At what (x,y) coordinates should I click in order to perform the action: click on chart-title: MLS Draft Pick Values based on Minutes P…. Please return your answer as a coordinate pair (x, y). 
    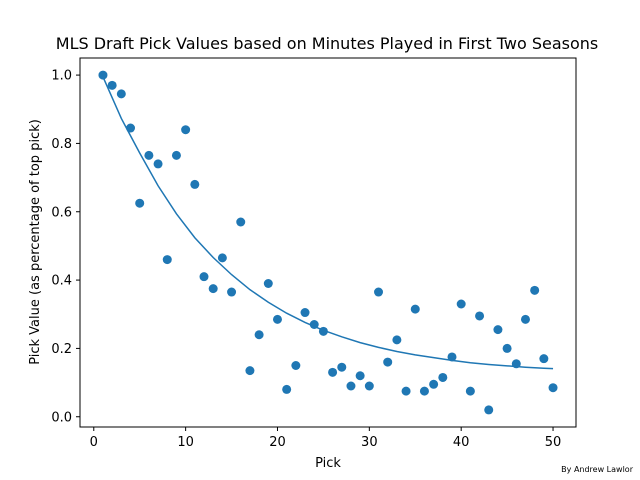
    Looking at the image, I should click on (327, 43).